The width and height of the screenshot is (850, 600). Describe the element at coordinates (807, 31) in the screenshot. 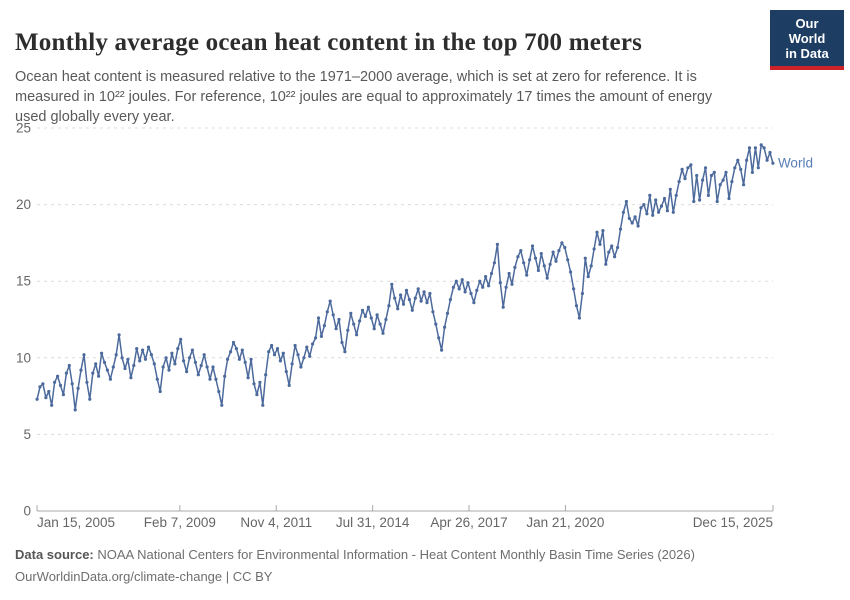

I see `owid-logo-text-line1: Our World` at that location.